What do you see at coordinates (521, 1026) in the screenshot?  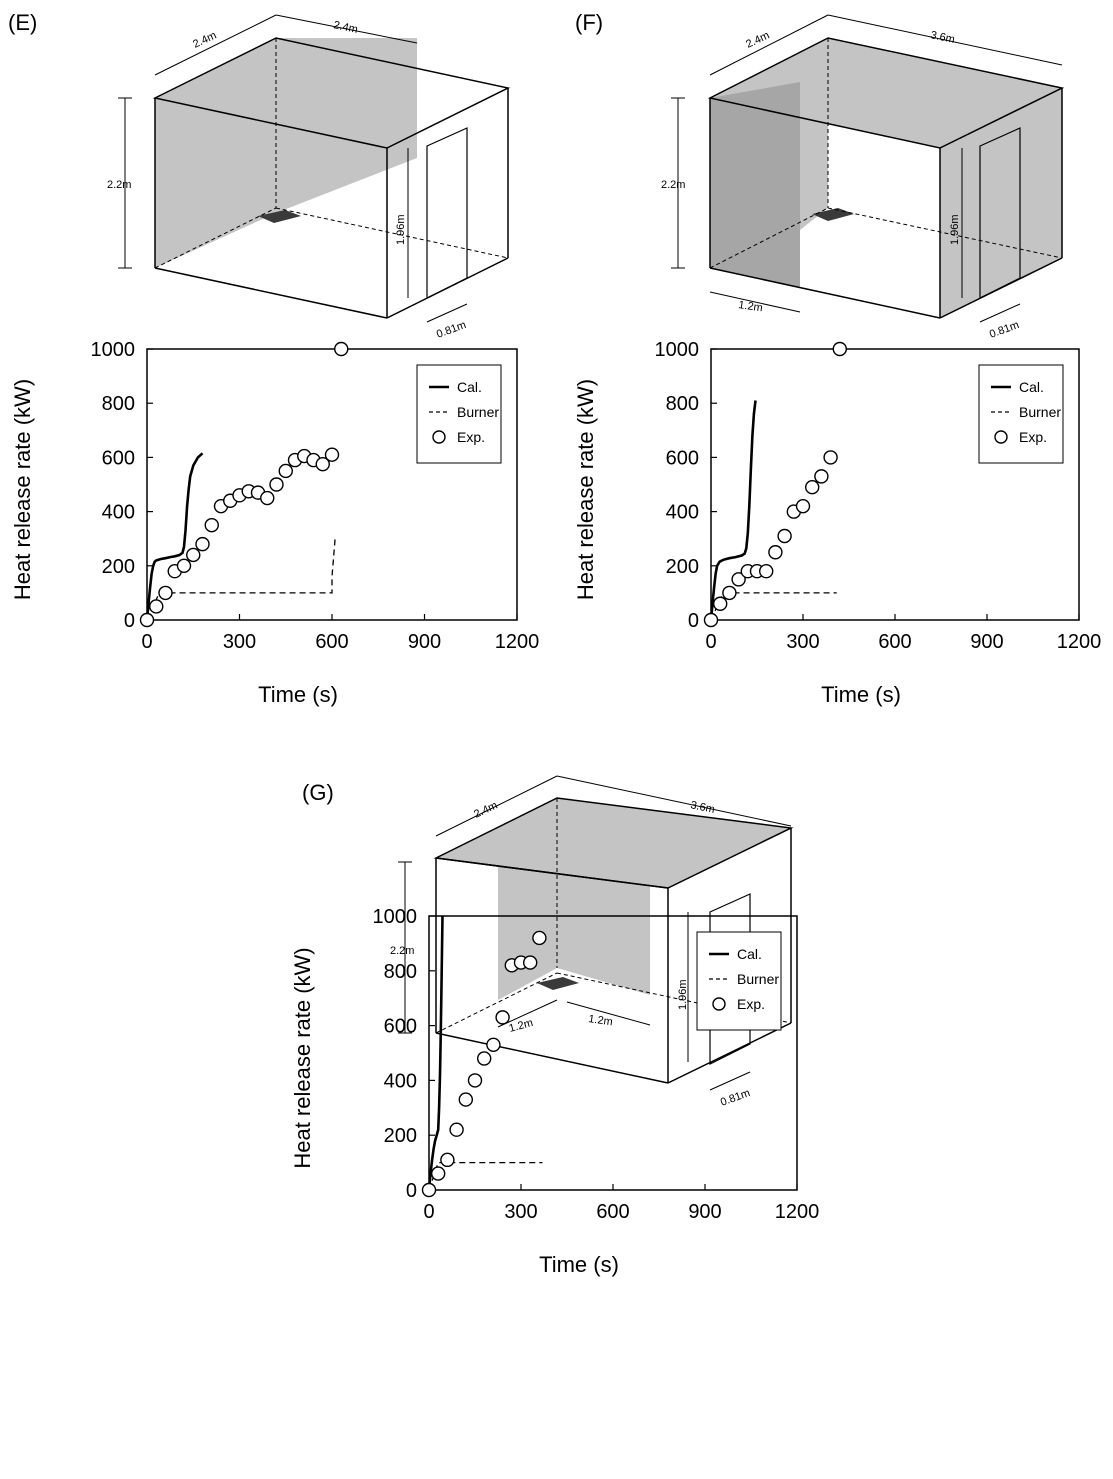 I see `dim-label-g-seg1: 1.2m` at bounding box center [521, 1026].